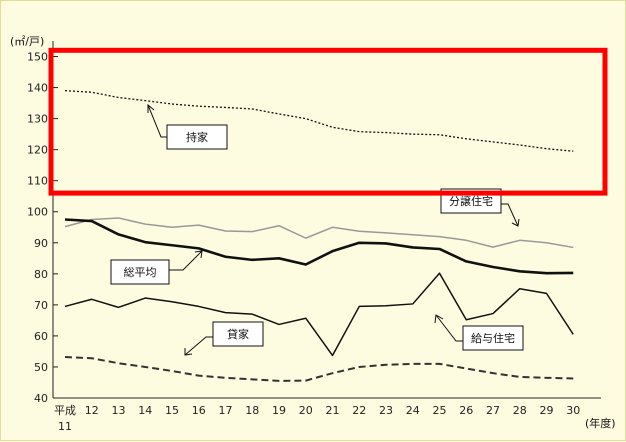 This screenshot has height=442, width=626. Describe the element at coordinates (188, 352) in the screenshot. I see `arrowhead-kashiya` at that location.